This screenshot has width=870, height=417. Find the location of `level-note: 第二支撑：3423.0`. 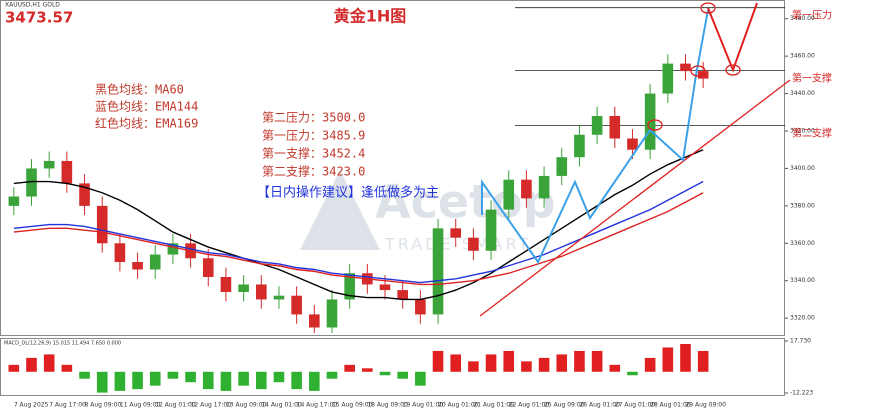

level-note: 第二支撑：3423.0 is located at coordinates (313, 171).